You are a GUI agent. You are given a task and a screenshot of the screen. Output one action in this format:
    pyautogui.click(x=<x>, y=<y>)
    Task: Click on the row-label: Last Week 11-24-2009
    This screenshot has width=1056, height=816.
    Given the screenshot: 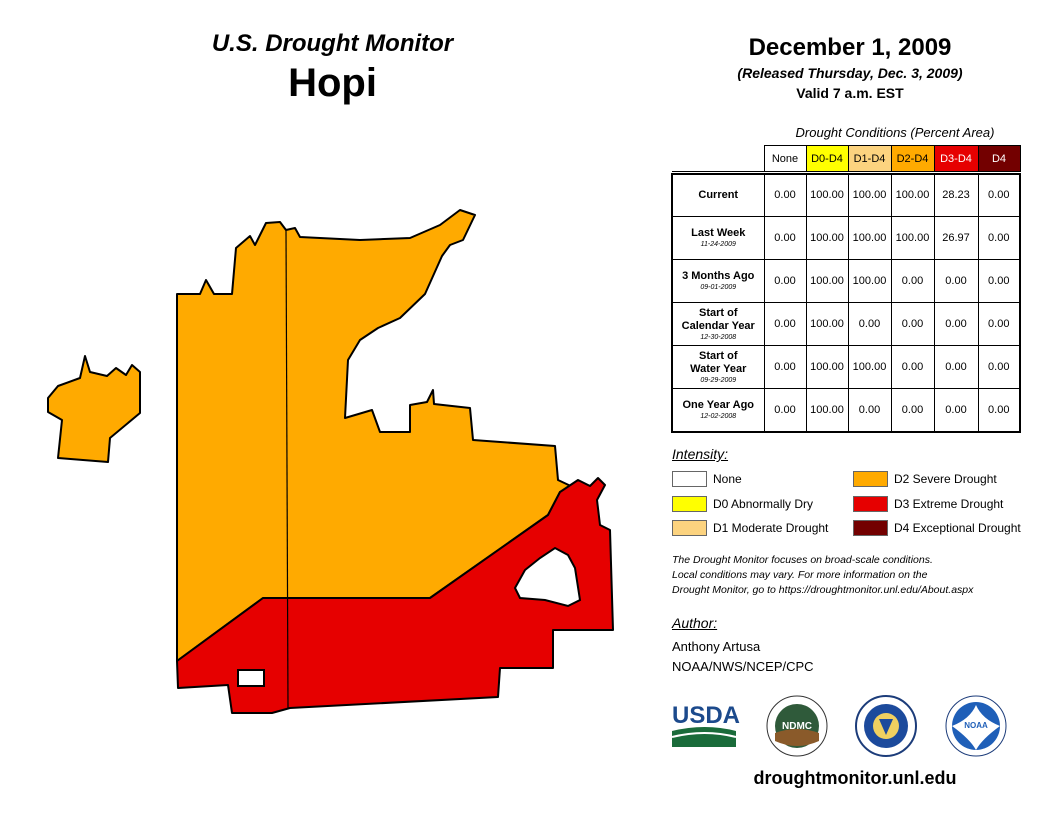 What is the action you would take?
    pyautogui.click(x=718, y=238)
    